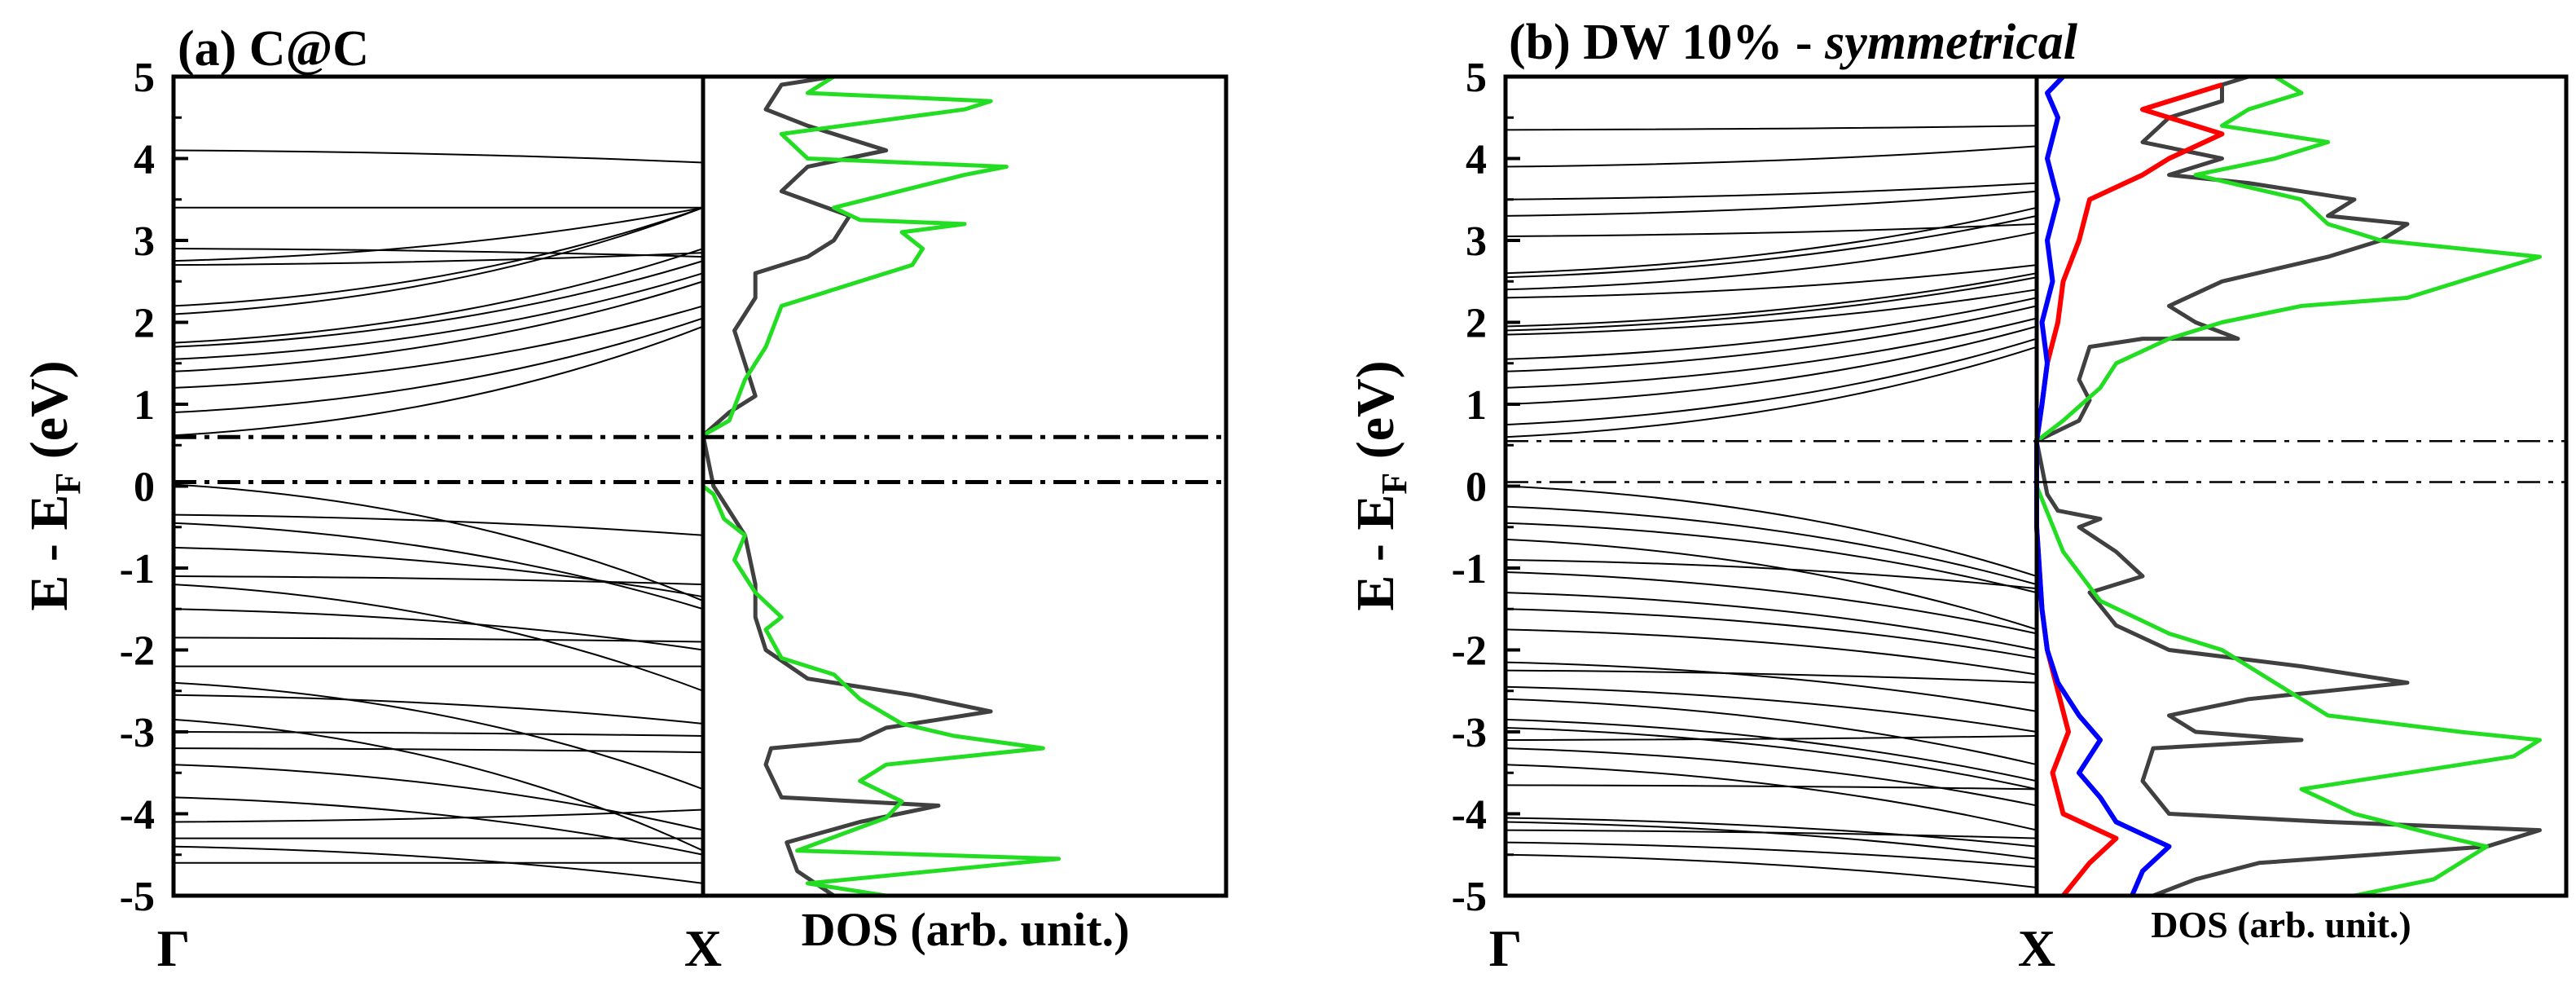  Describe the element at coordinates (1469, 651) in the screenshot. I see `y-tick-label: -2` at that location.